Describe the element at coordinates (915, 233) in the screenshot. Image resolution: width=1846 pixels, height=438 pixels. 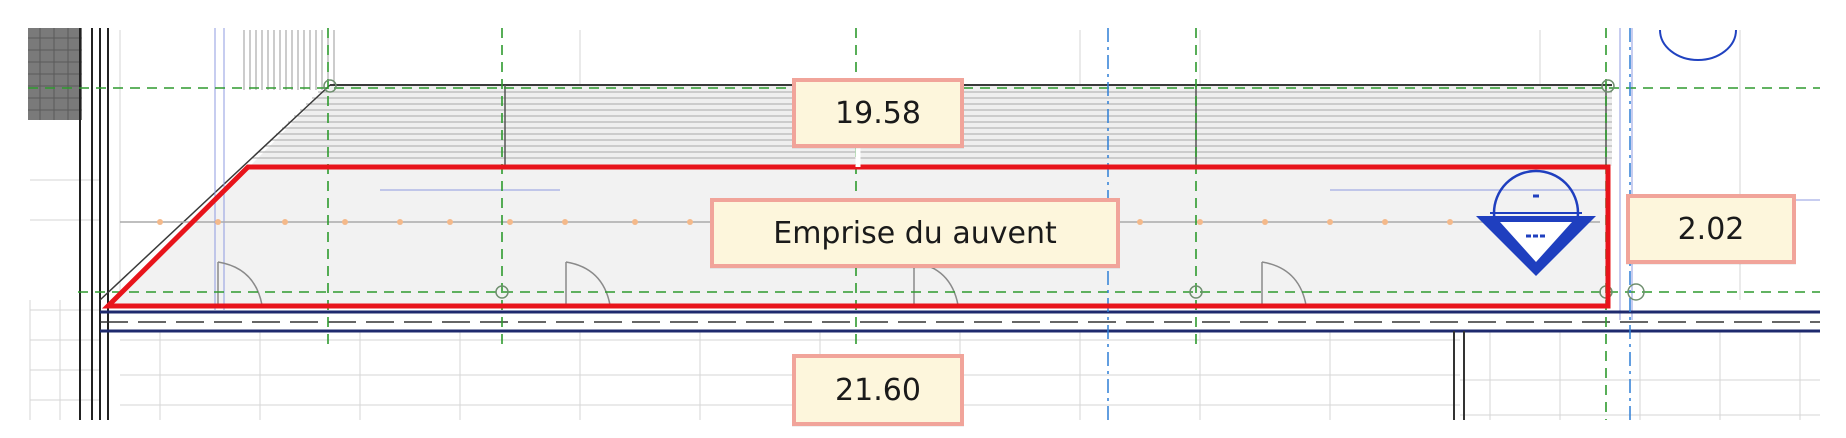
I see `area-name-label: Emprise du auvent` at that location.